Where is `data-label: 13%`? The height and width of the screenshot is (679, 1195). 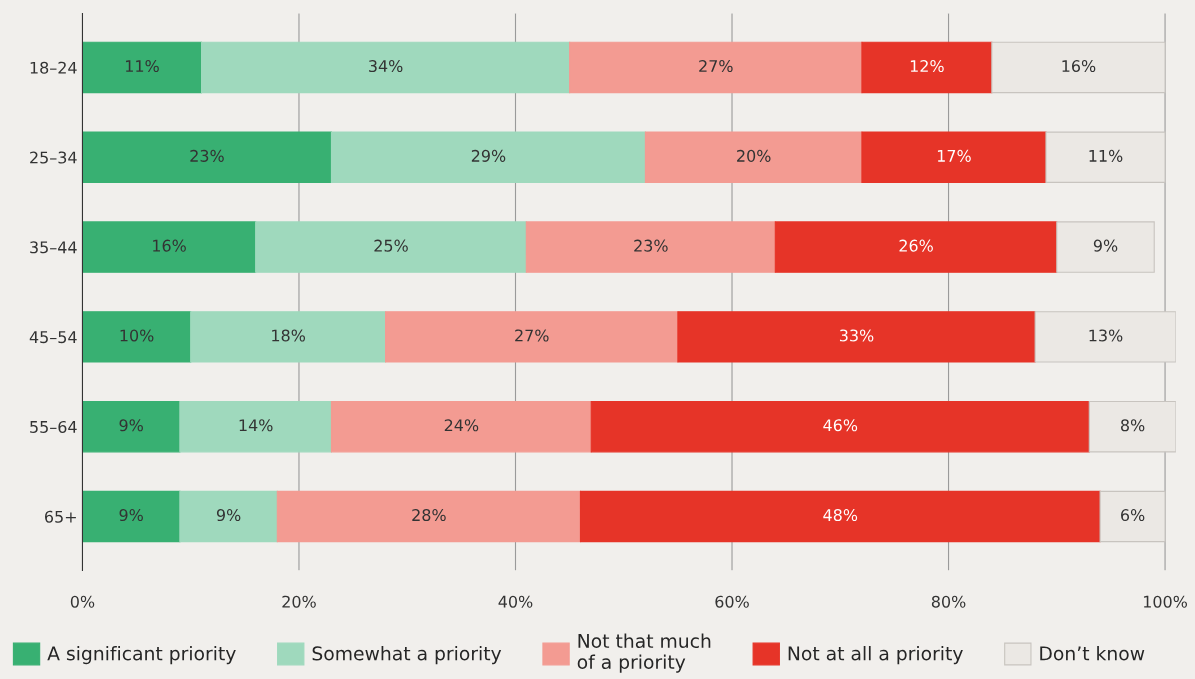 data-label: 13% is located at coordinates (1106, 335).